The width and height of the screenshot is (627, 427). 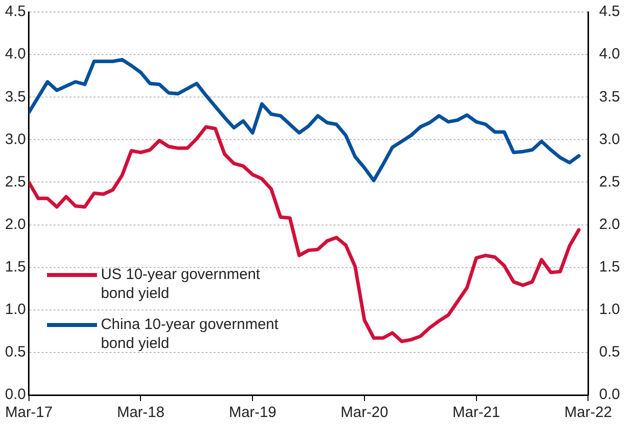 I want to click on y2-tick-label: 4.0, so click(x=609, y=54).